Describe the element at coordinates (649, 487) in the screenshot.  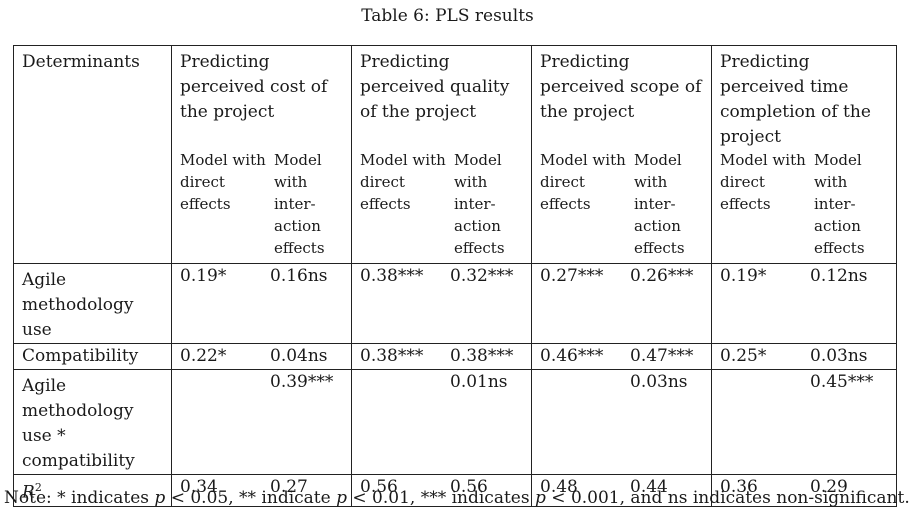
I see `cell-value: 0.44` at that location.